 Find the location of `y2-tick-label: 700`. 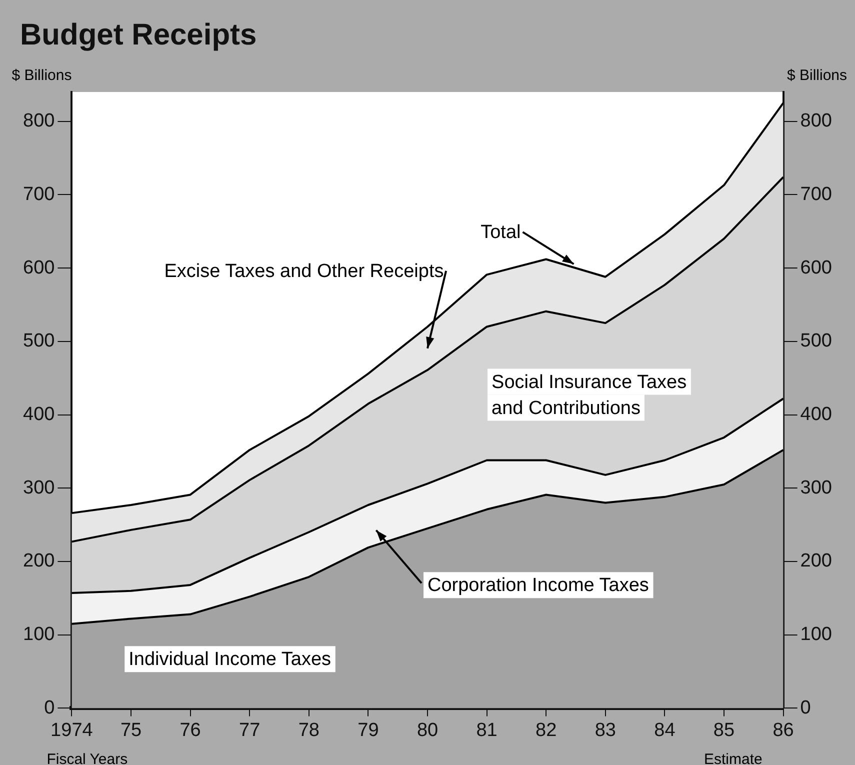

y2-tick-label: 700 is located at coordinates (816, 194).